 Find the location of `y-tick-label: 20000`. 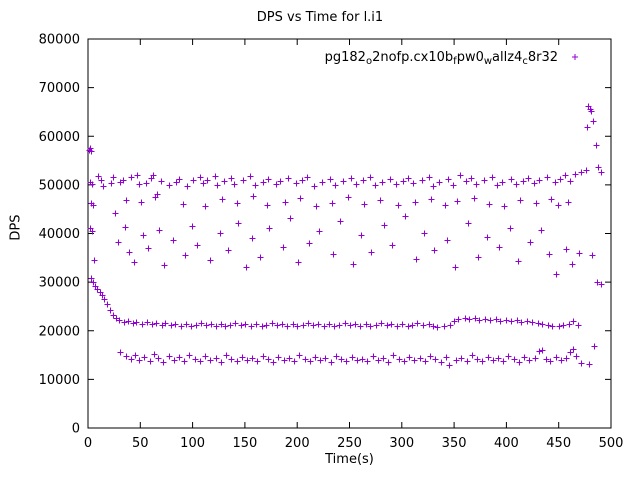

y-tick-label: 20000 is located at coordinates (59, 331).